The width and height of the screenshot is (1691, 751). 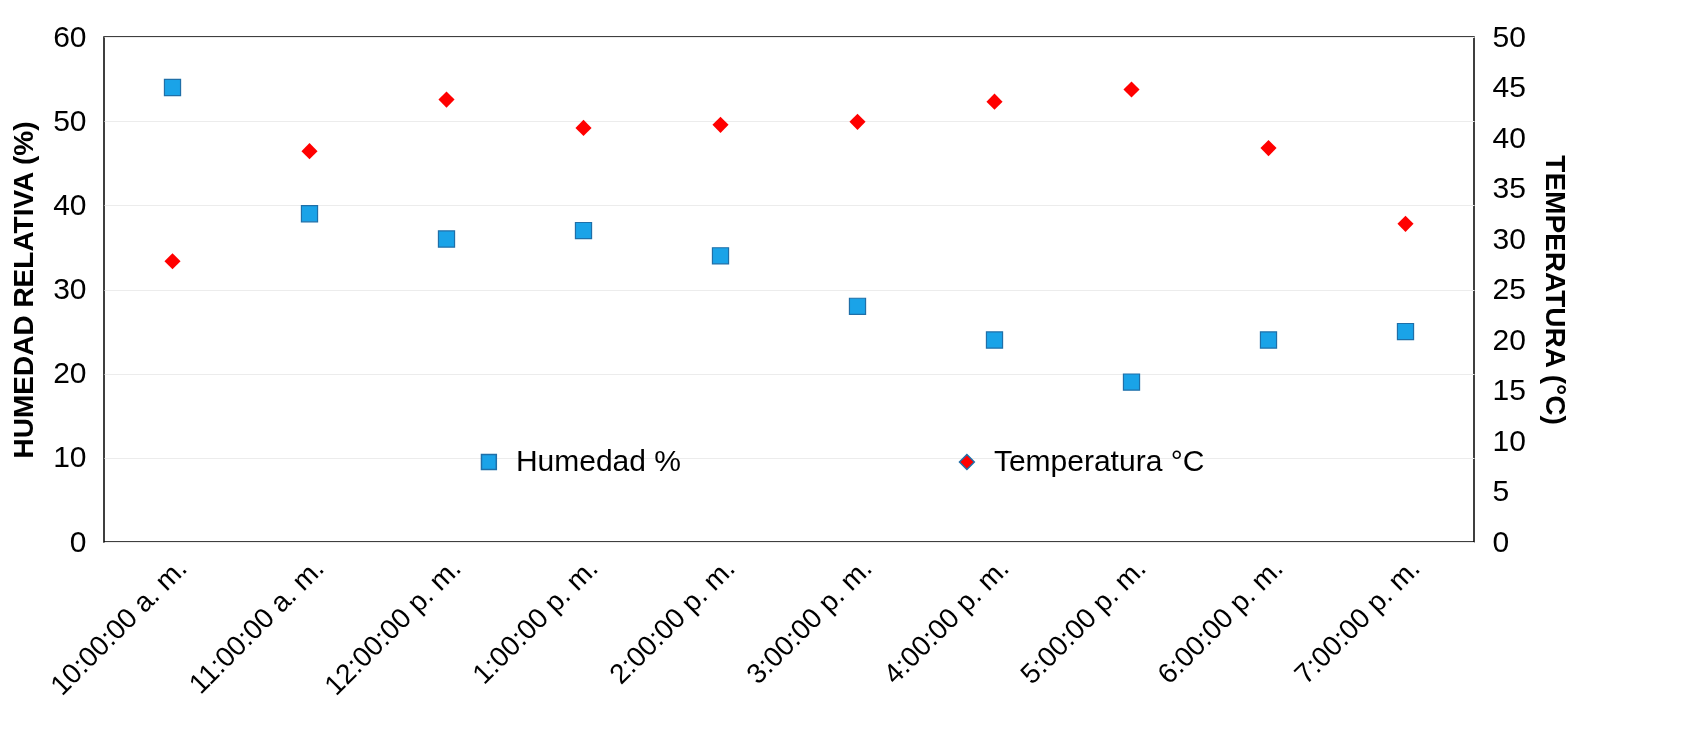 What do you see at coordinates (1509, 339) in the screenshot?
I see `y2-tick-label: 20` at bounding box center [1509, 339].